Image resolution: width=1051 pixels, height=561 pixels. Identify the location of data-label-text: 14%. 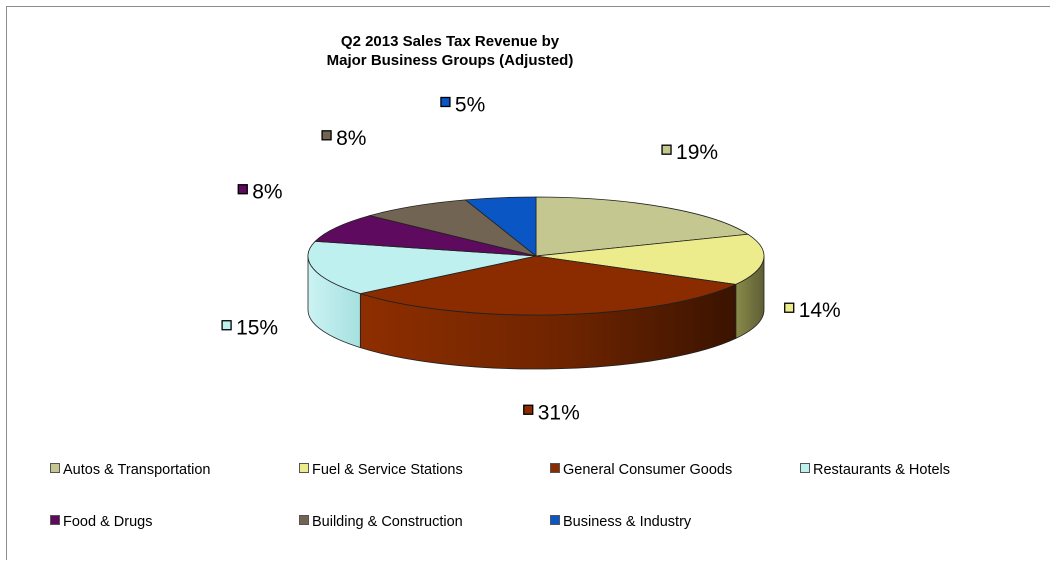
(820, 310).